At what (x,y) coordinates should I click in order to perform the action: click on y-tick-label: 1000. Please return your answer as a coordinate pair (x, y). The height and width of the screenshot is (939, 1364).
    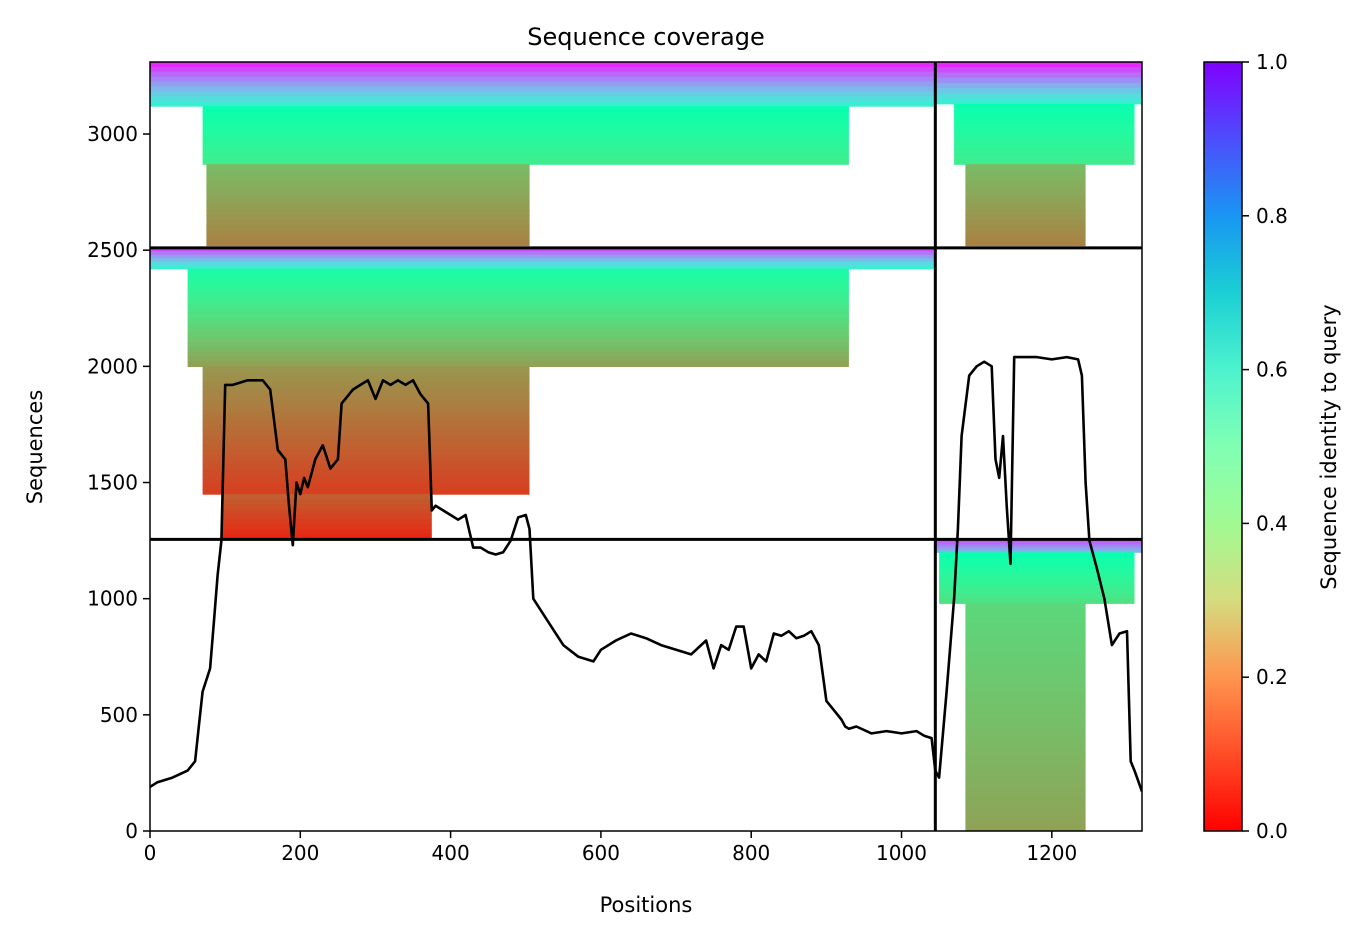
    Looking at the image, I should click on (112, 599).